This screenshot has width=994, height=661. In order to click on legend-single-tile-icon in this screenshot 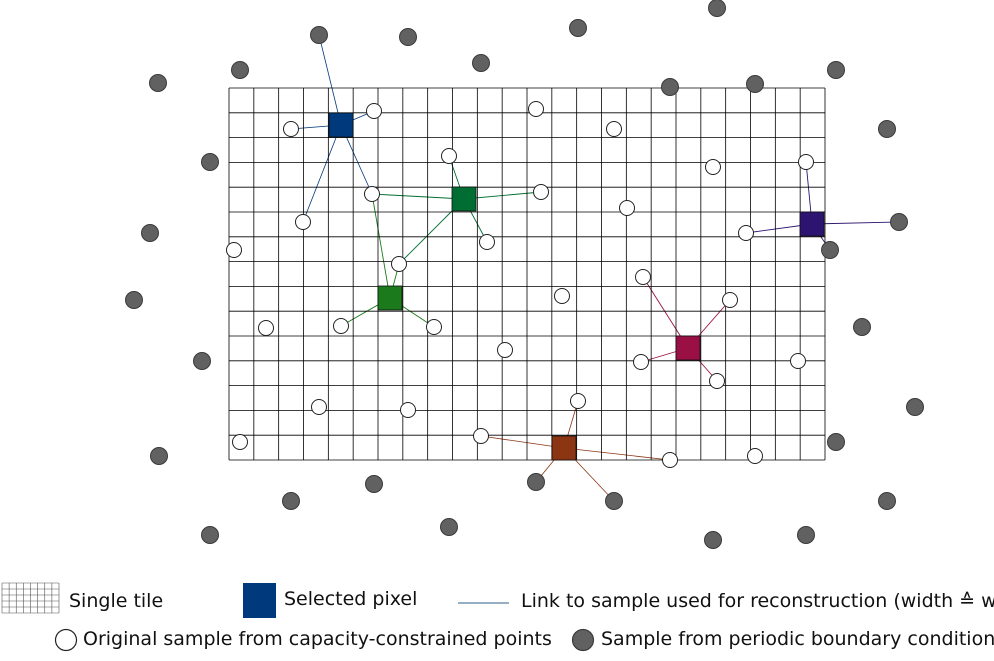, I will do `click(30, 598)`.